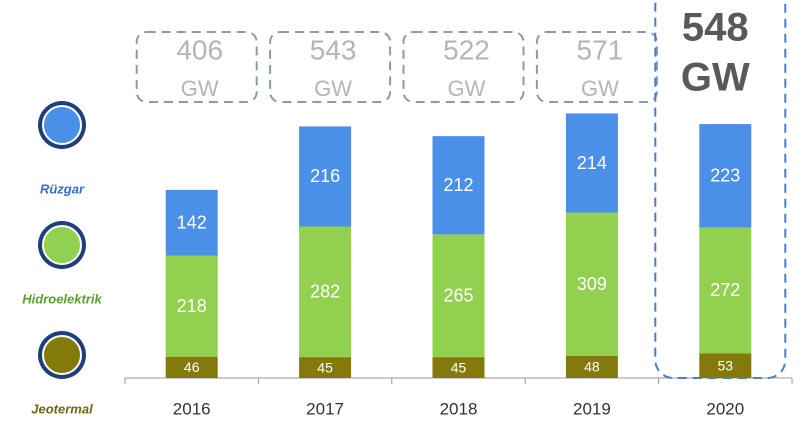 The height and width of the screenshot is (428, 812). What do you see at coordinates (62, 188) in the screenshot?
I see `legend-label: Rüzgar` at bounding box center [62, 188].